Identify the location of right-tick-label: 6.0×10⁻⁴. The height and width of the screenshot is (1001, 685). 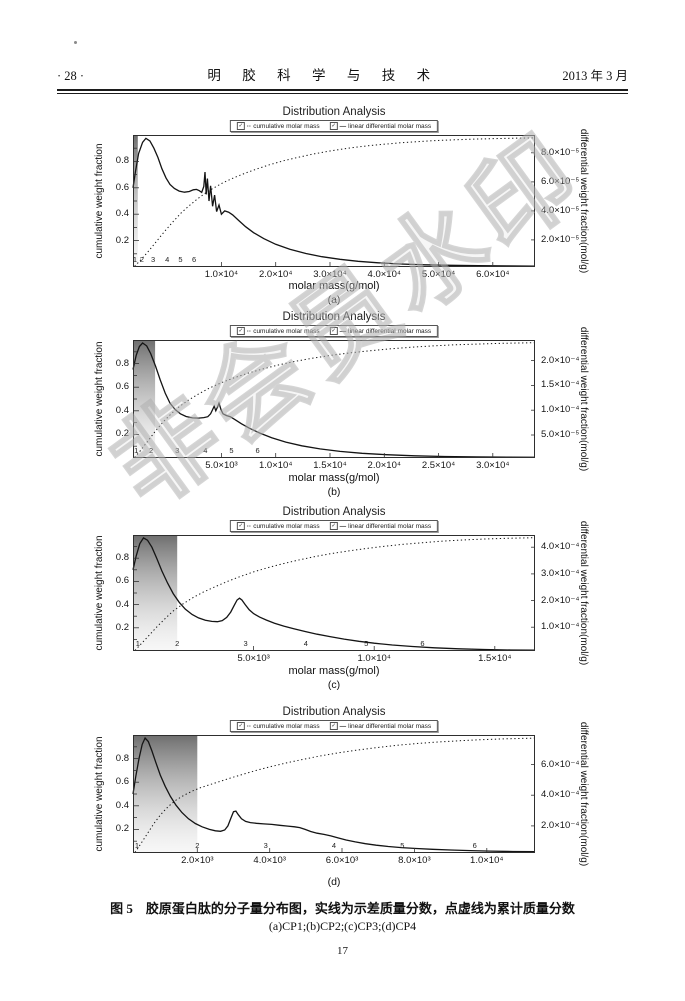
(560, 764).